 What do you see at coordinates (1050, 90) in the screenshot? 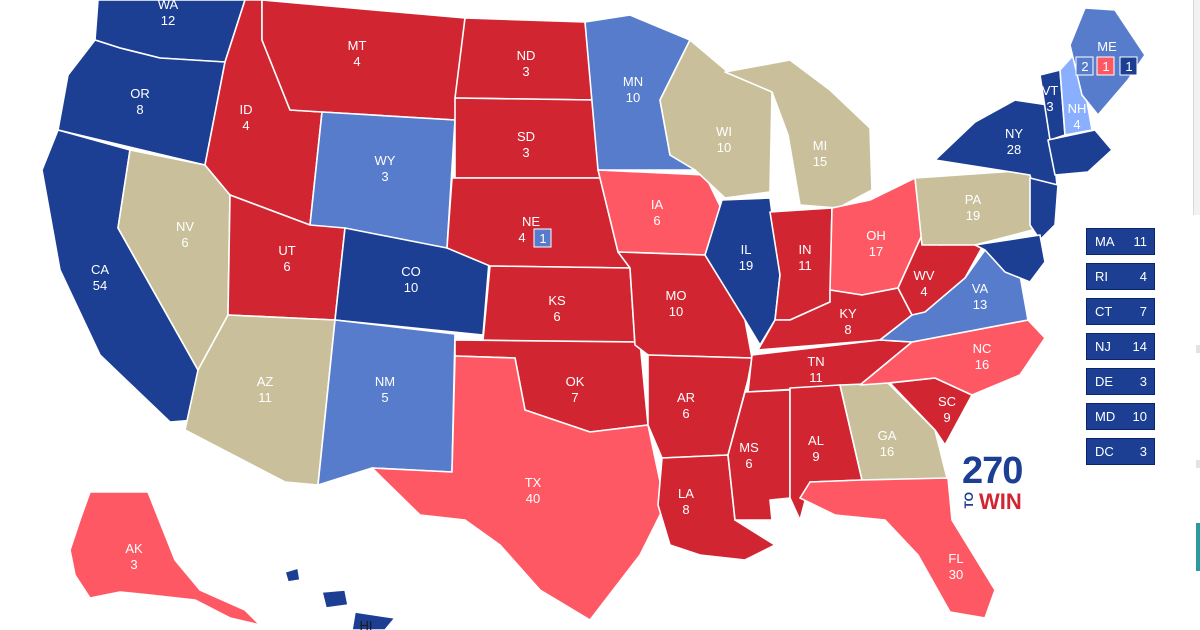
I see `label-vt-abbr: VT` at bounding box center [1050, 90].